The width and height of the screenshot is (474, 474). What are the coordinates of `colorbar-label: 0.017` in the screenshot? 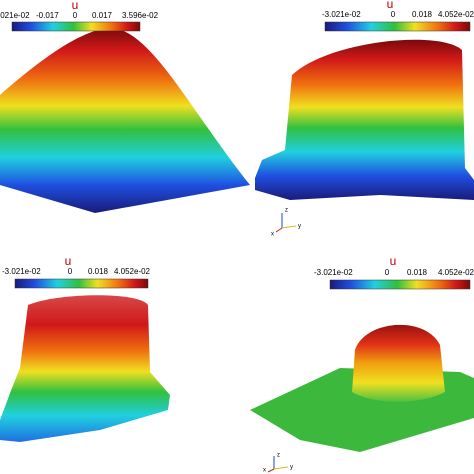 It's located at (102, 15).